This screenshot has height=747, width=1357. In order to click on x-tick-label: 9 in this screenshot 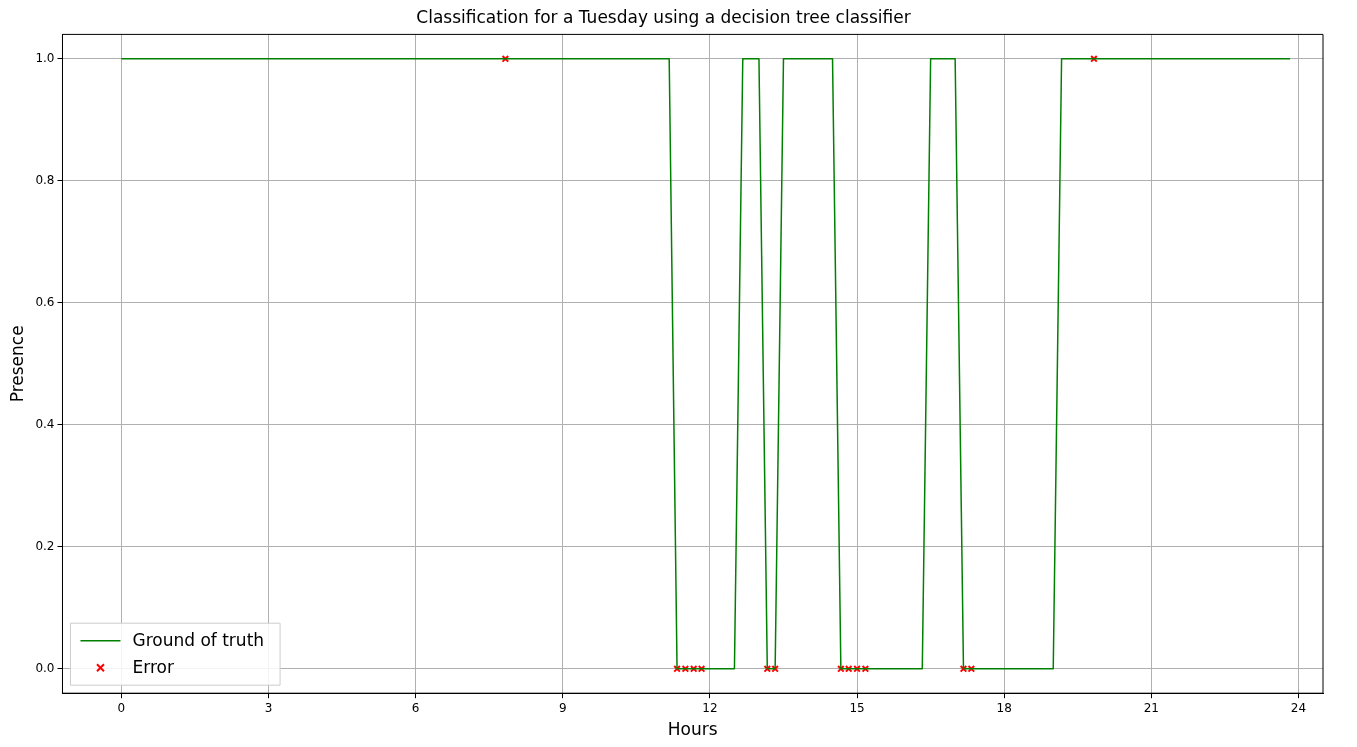, I will do `click(562, 707)`.